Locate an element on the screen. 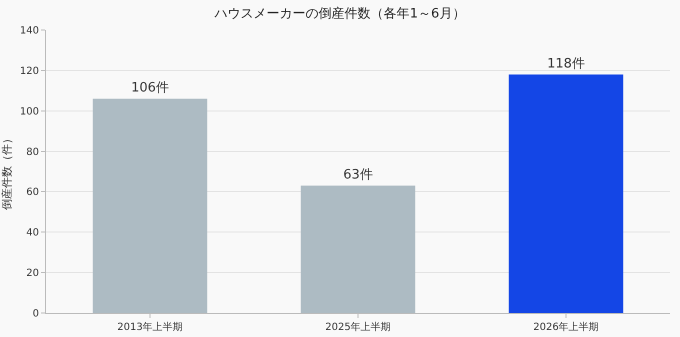 The height and width of the screenshot is (337, 680). data-label: 63件 is located at coordinates (358, 175).